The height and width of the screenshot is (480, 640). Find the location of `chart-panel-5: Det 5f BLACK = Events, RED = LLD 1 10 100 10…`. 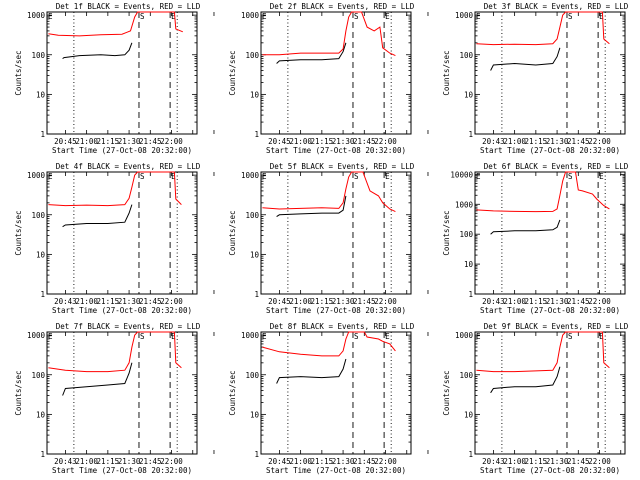

chart-panel-5: Det 5f BLACK = Events, RED = LLD 1 10 100 10… is located at coordinates (328, 238).